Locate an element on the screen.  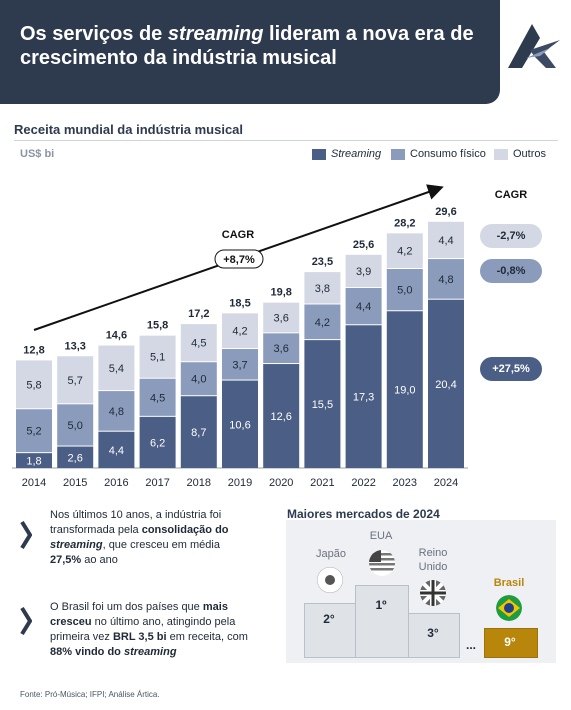
podium-3rd is located at coordinates (434, 635).